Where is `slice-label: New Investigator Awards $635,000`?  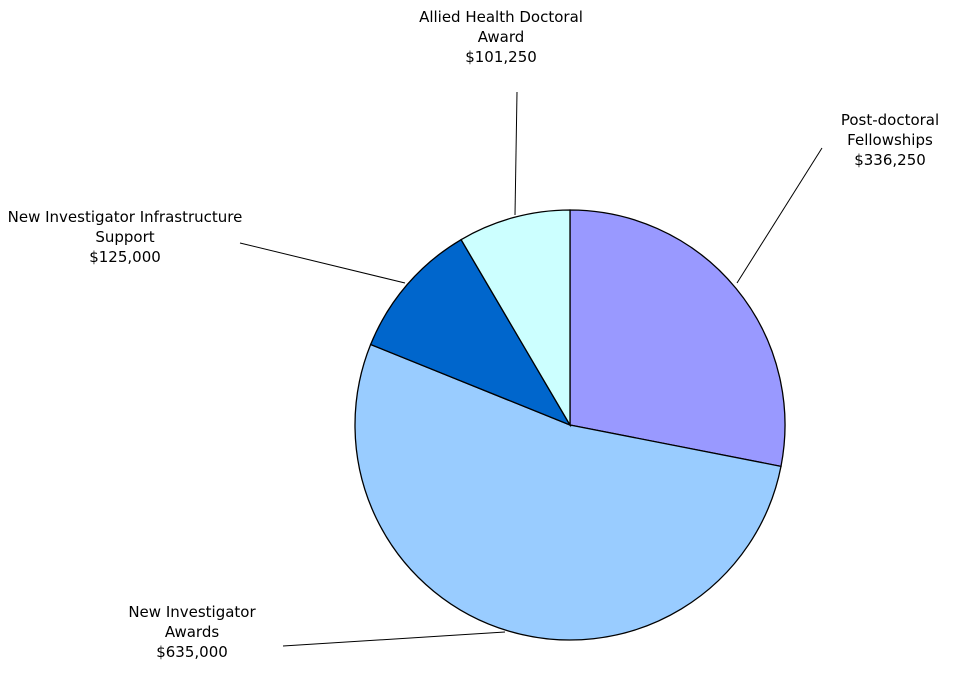 slice-label: New Investigator Awards $635,000 is located at coordinates (192, 632).